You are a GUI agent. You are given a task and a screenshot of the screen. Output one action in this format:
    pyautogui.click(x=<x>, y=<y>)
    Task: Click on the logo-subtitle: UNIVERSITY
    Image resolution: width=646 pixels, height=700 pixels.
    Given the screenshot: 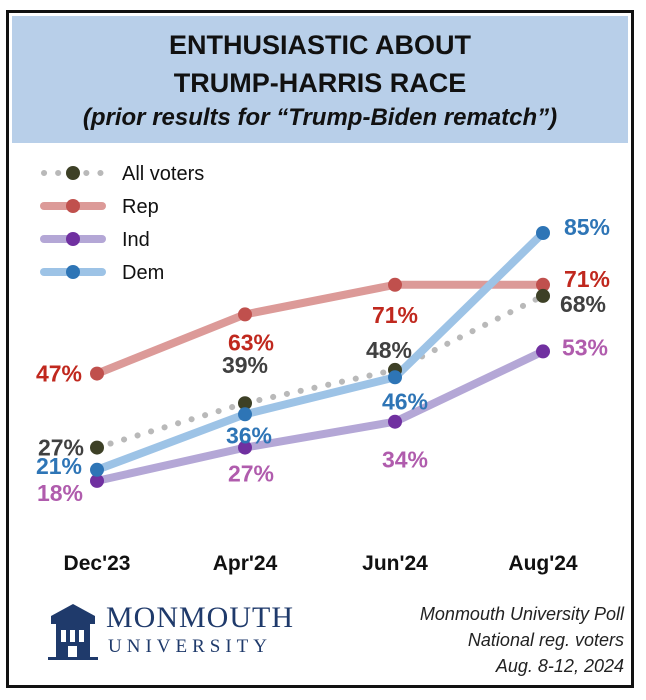 What is the action you would take?
    pyautogui.click(x=190, y=646)
    